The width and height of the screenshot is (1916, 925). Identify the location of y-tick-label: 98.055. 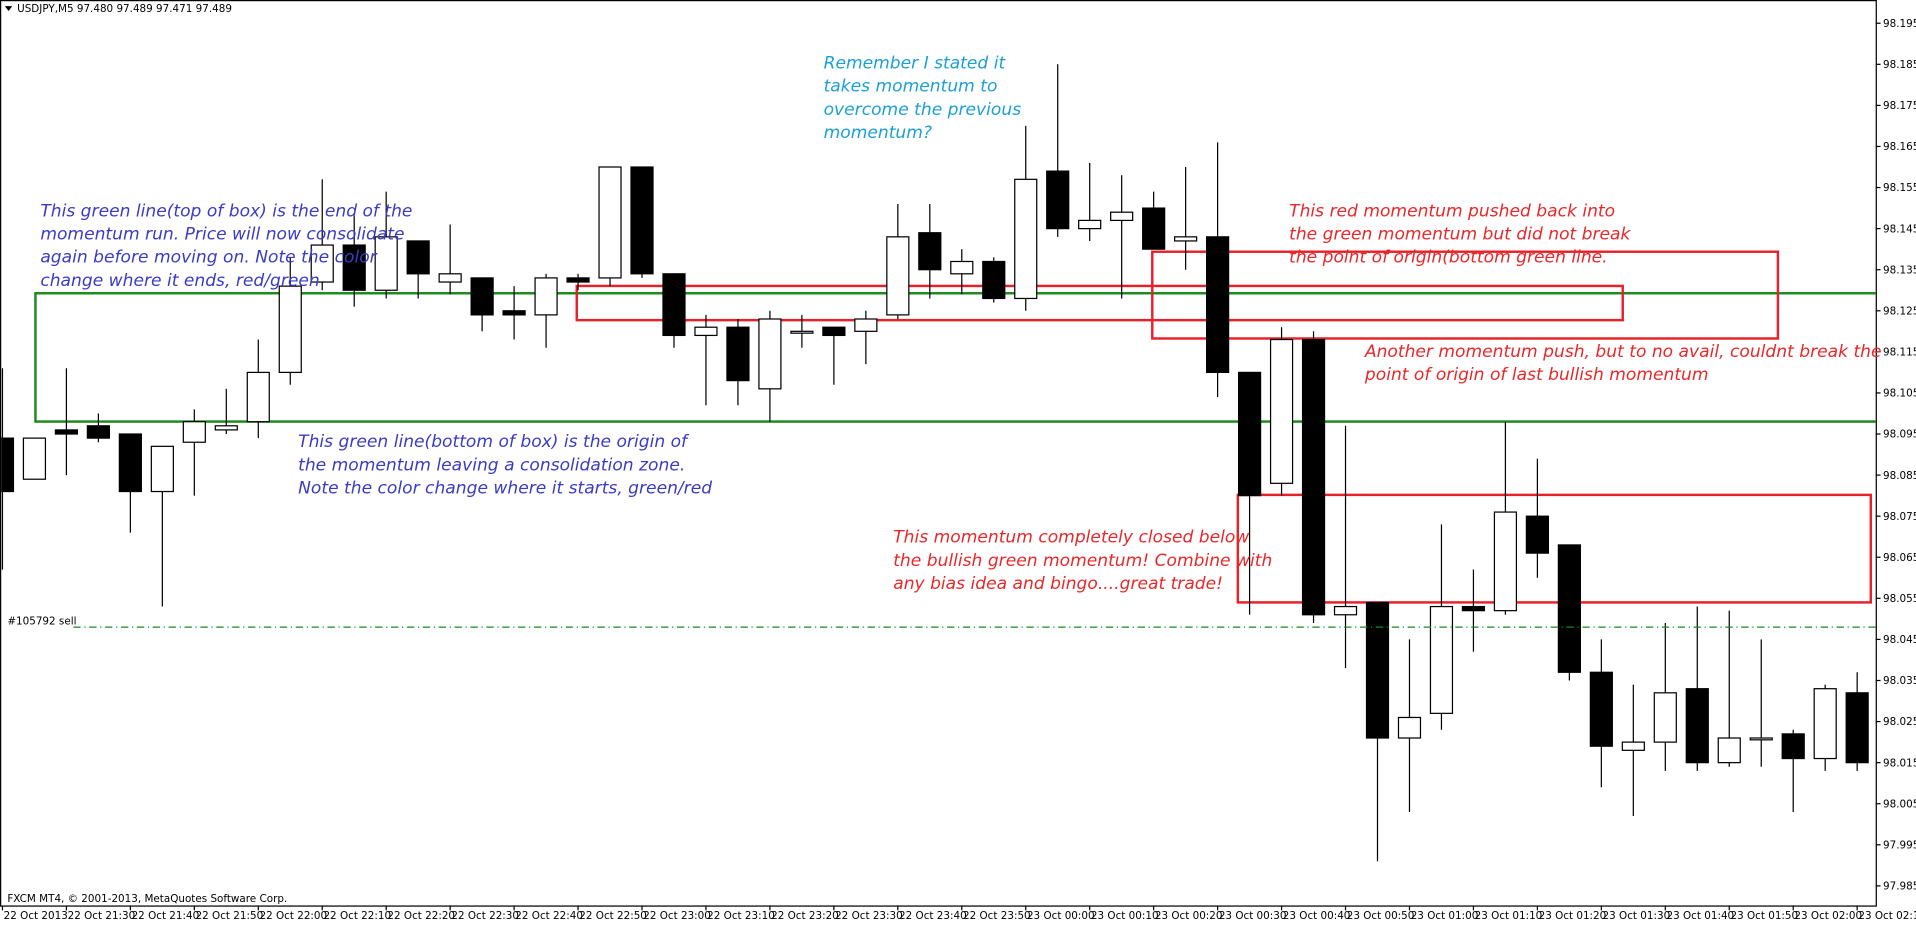
(1899, 599).